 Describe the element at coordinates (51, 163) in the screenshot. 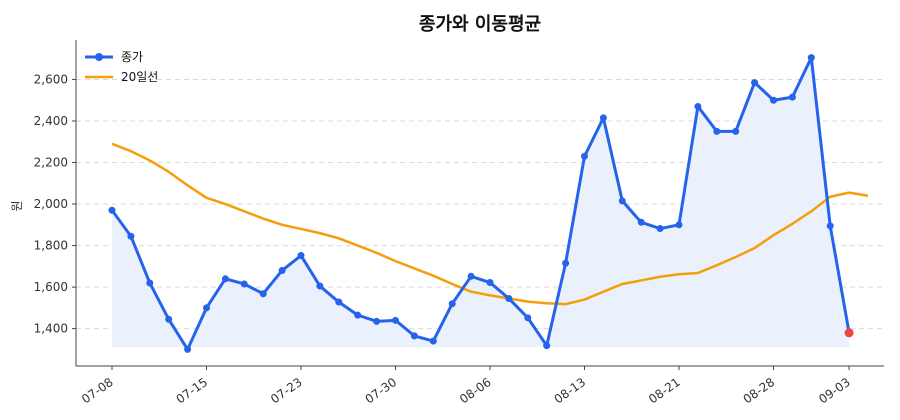

I see `y-tick-label: 2,200` at that location.